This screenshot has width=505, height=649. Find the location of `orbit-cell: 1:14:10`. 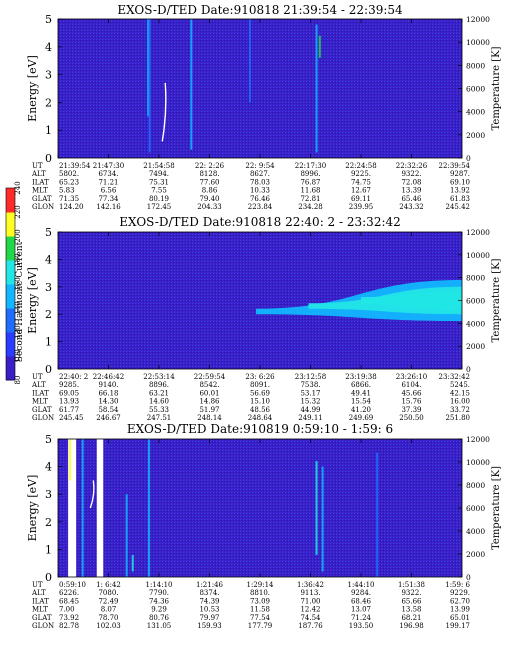

orbit-cell: 1:14:10 is located at coordinates (159, 585).